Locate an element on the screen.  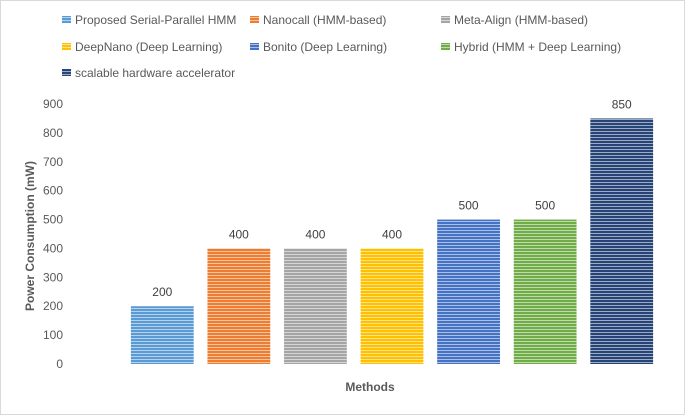
y-tick-label-900: 900 is located at coordinates (53, 104).